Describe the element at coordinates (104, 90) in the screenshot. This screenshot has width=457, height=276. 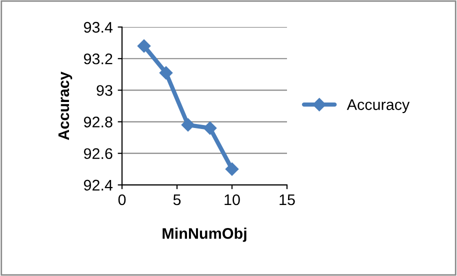
I see `y-tick-label: 93` at that location.